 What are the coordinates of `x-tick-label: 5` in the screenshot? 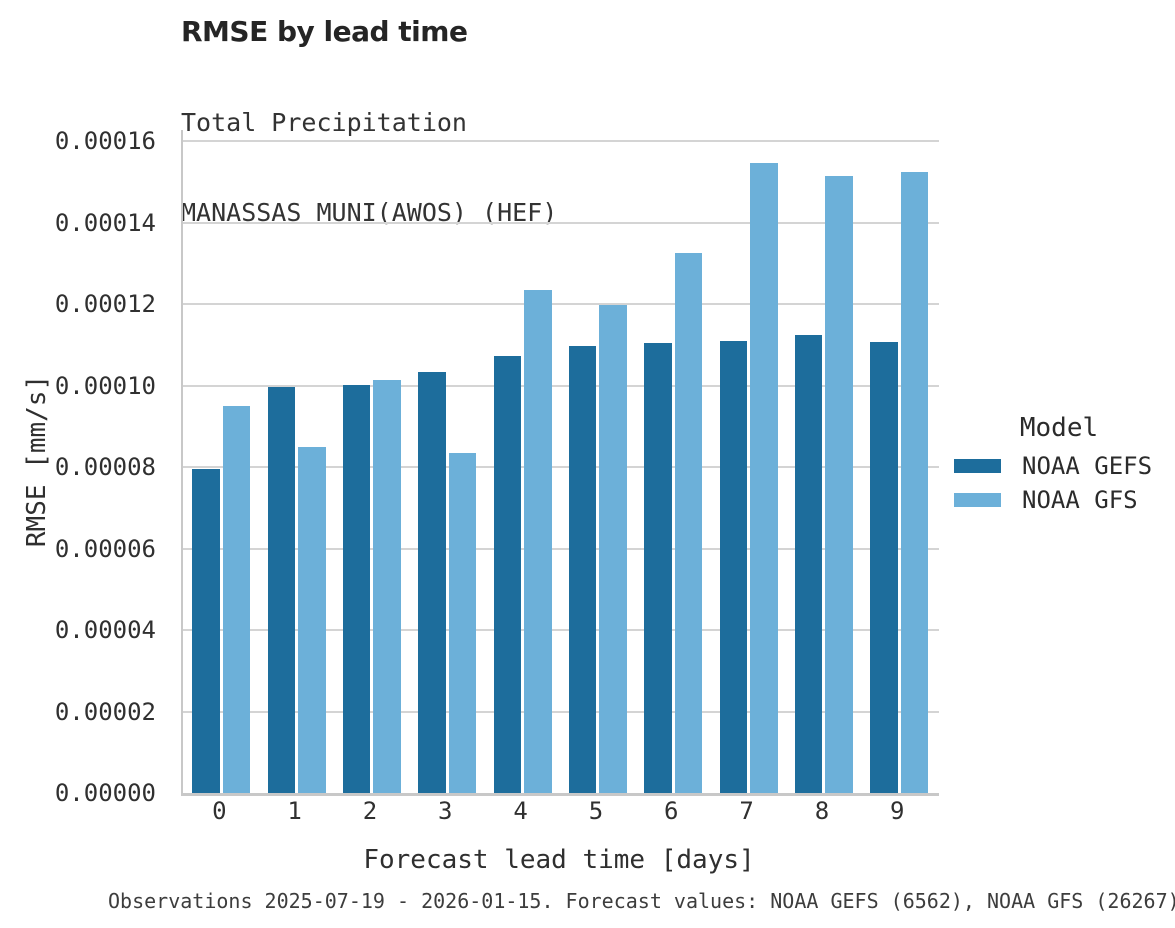 It's located at (596, 811).